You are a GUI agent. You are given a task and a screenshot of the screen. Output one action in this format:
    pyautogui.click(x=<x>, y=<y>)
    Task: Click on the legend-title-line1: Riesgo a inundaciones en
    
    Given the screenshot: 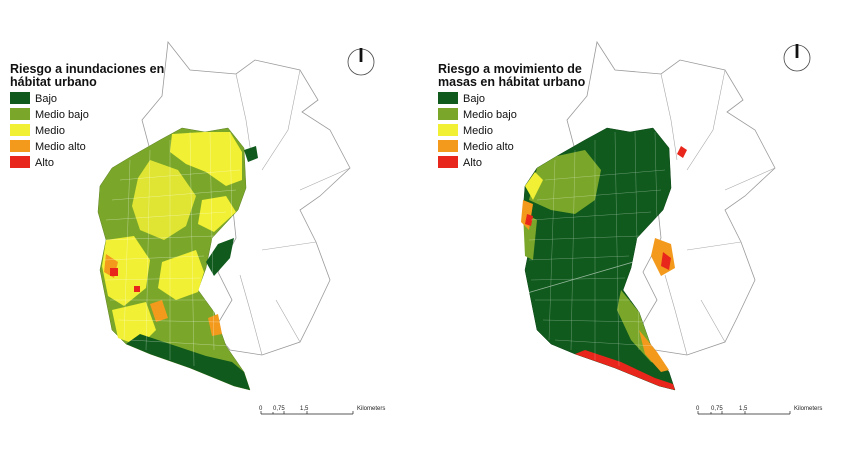 What is the action you would take?
    pyautogui.click(x=87, y=69)
    